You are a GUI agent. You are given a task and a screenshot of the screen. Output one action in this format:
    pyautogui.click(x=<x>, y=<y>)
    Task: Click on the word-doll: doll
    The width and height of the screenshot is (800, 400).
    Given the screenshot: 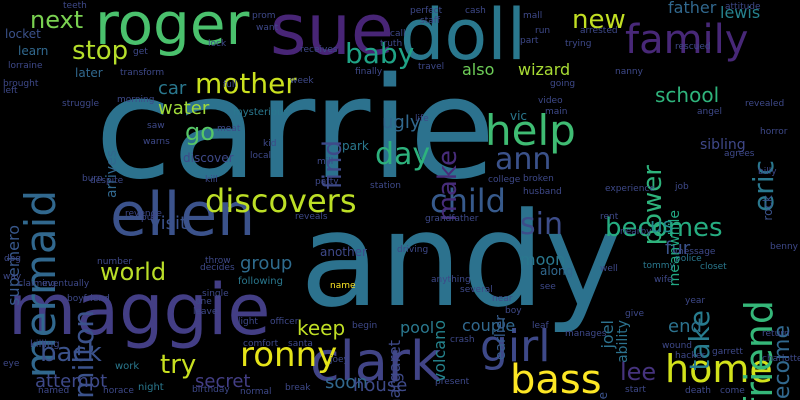 What is the action you would take?
    pyautogui.click(x=463, y=38)
    